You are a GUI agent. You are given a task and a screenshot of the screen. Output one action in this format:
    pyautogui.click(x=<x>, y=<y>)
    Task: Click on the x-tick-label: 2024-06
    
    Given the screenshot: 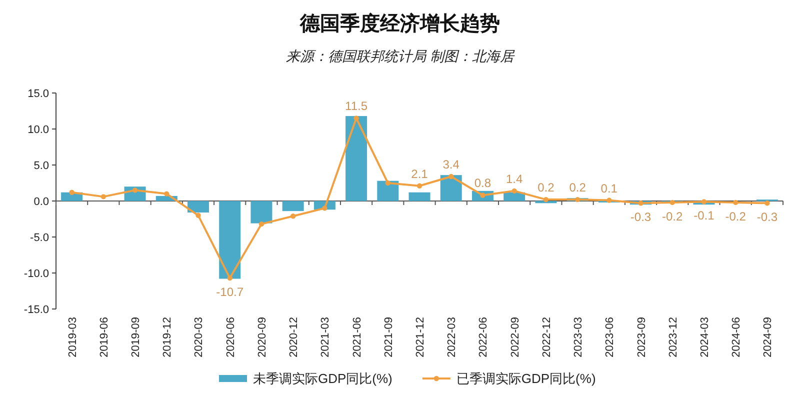 What is the action you would take?
    pyautogui.click(x=736, y=337)
    